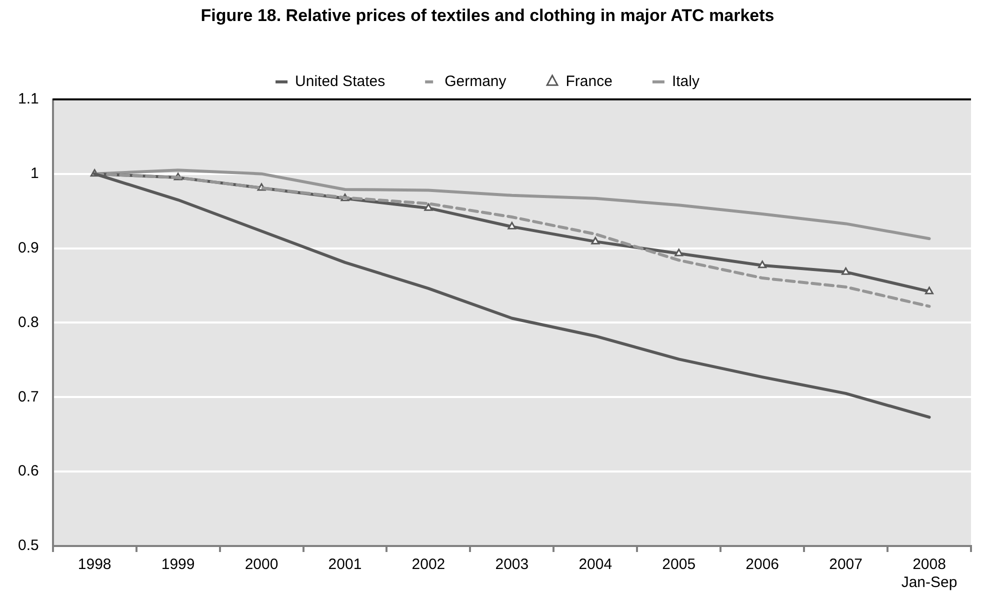 The image size is (991, 600). I want to click on chart-title: Figure 18. Relative prices of textiles and clothing in major ATC markets, so click(487, 15).